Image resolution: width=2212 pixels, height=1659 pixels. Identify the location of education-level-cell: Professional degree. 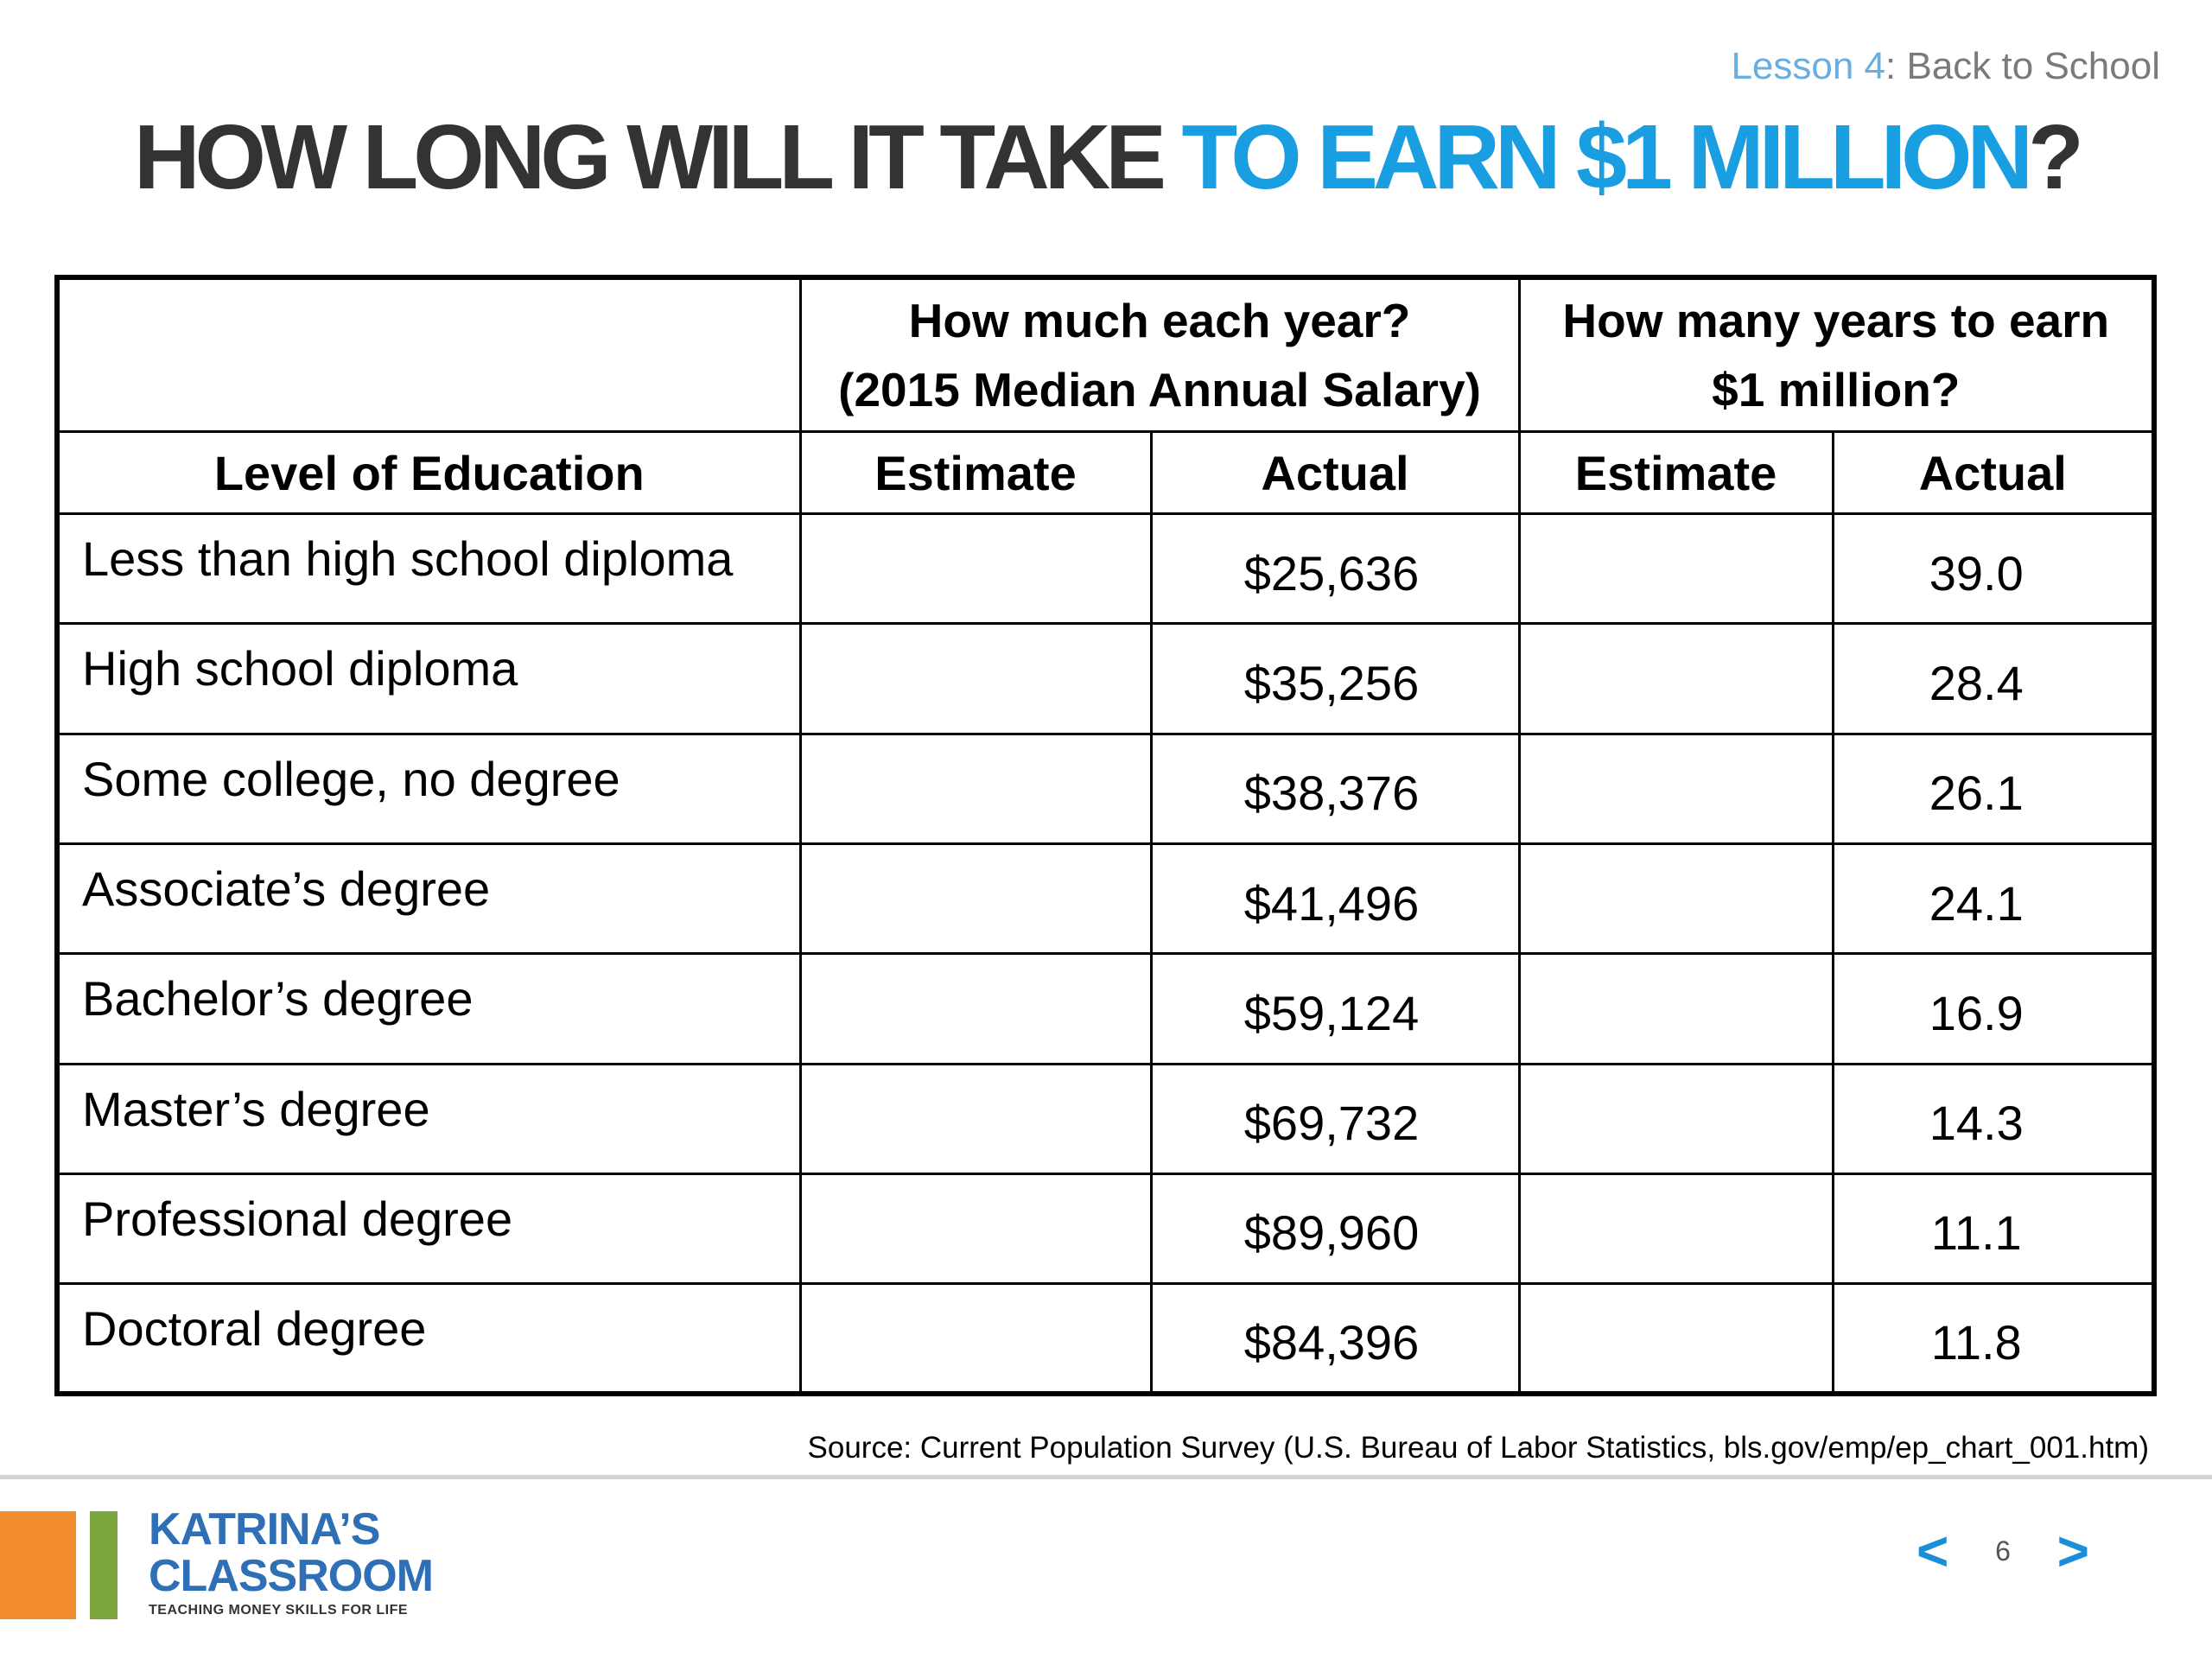
(428, 1229).